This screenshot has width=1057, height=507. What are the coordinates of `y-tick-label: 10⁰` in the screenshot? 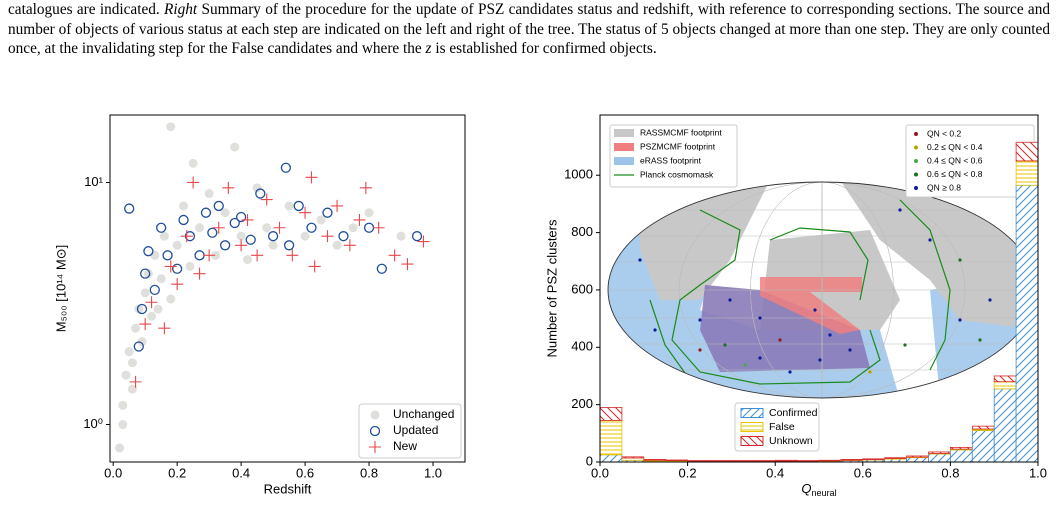 It's located at (93, 423).